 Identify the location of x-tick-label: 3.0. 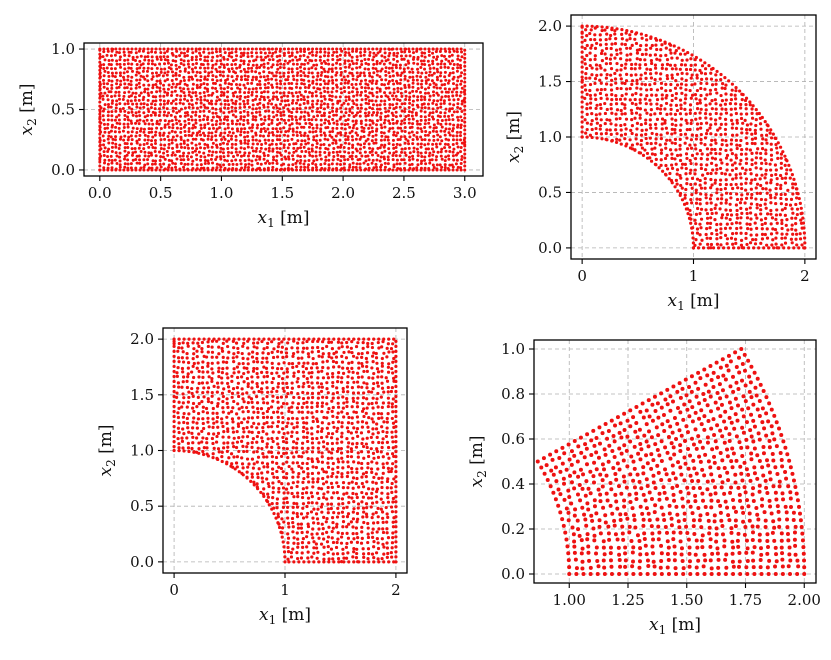
(465, 193).